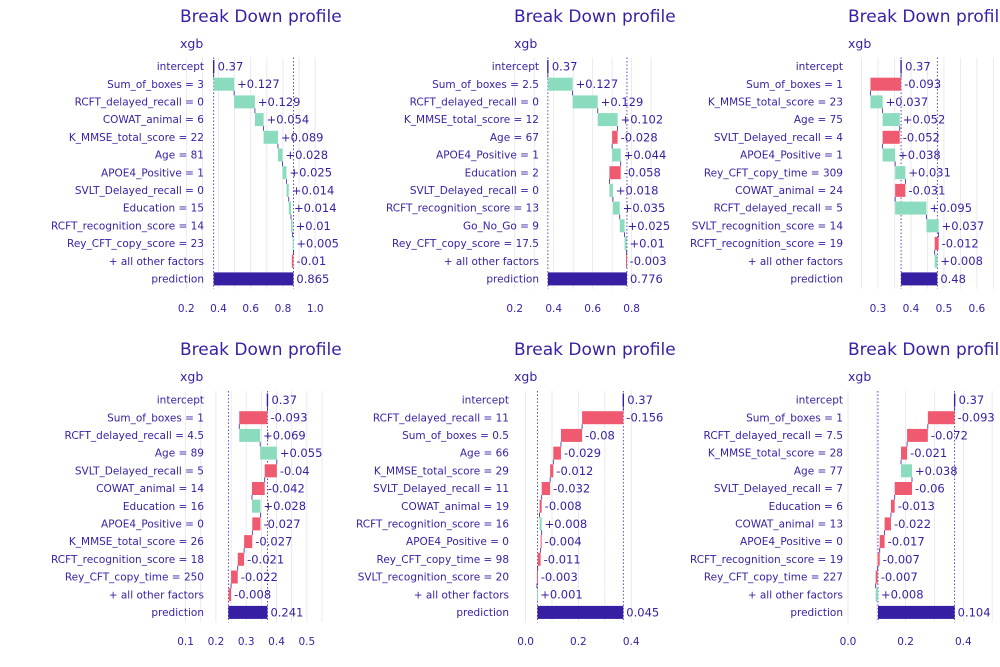 This screenshot has height=667, width=1000. What do you see at coordinates (930, 489) in the screenshot?
I see `panel-6-value-label: -0.06` at bounding box center [930, 489].